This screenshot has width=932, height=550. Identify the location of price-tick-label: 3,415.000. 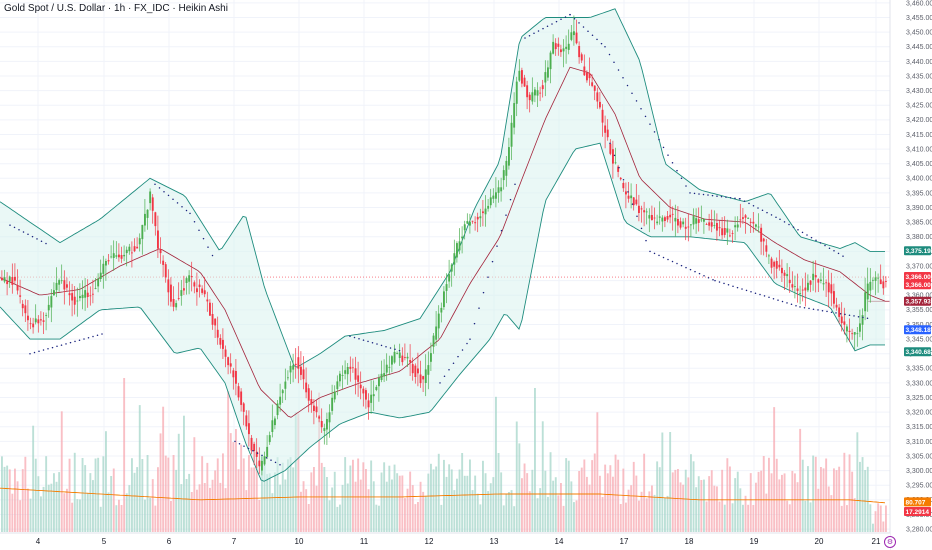
(919, 135).